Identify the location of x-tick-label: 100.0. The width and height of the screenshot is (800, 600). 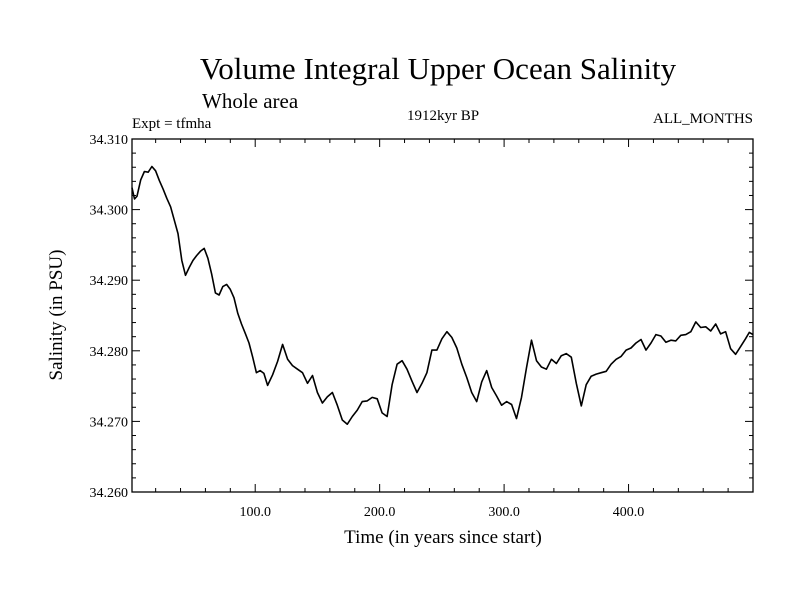
(255, 512).